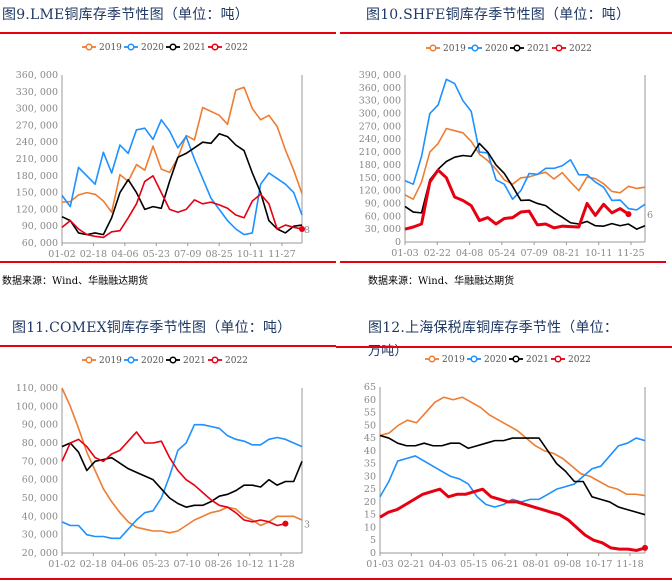 Image resolution: width=672 pixels, height=582 pixels. I want to click on figure-10-source: 数据来源：Wind、华融融达期货, so click(441, 281).